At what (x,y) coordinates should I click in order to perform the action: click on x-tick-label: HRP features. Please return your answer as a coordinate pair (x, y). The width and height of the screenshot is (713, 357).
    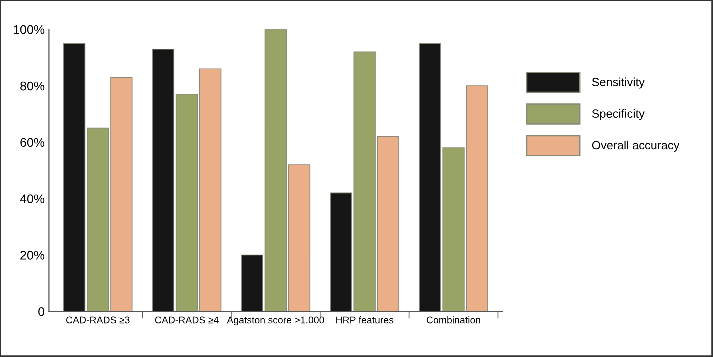
    Looking at the image, I should click on (365, 320).